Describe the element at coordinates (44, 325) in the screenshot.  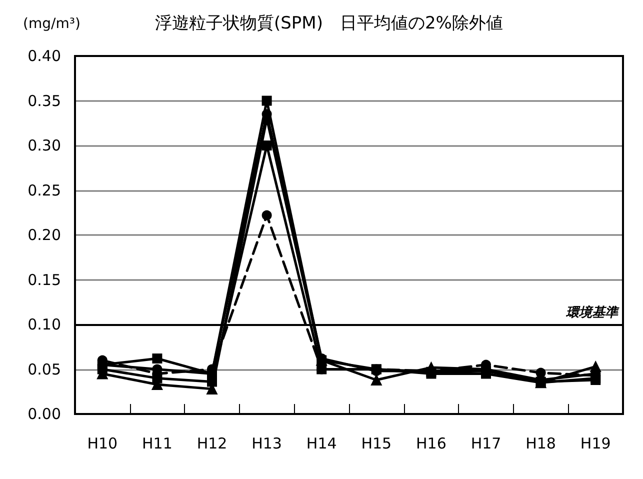
I see `y-tick-label: 0.10` at that location.